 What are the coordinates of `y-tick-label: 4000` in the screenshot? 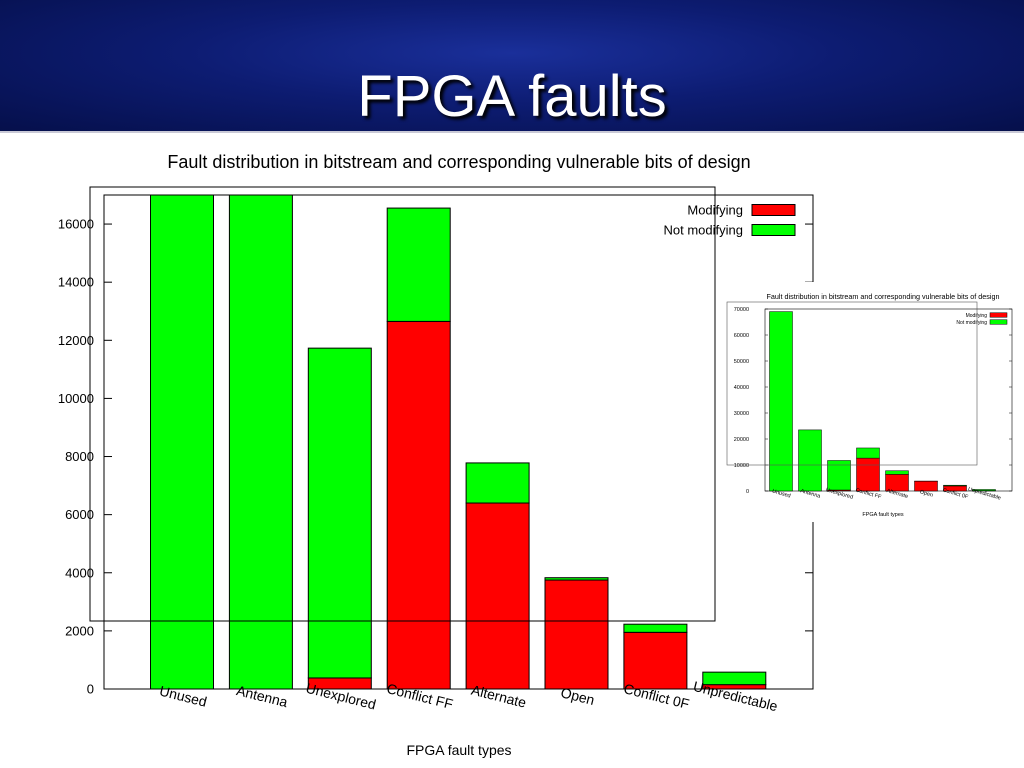 It's located at (79, 572).